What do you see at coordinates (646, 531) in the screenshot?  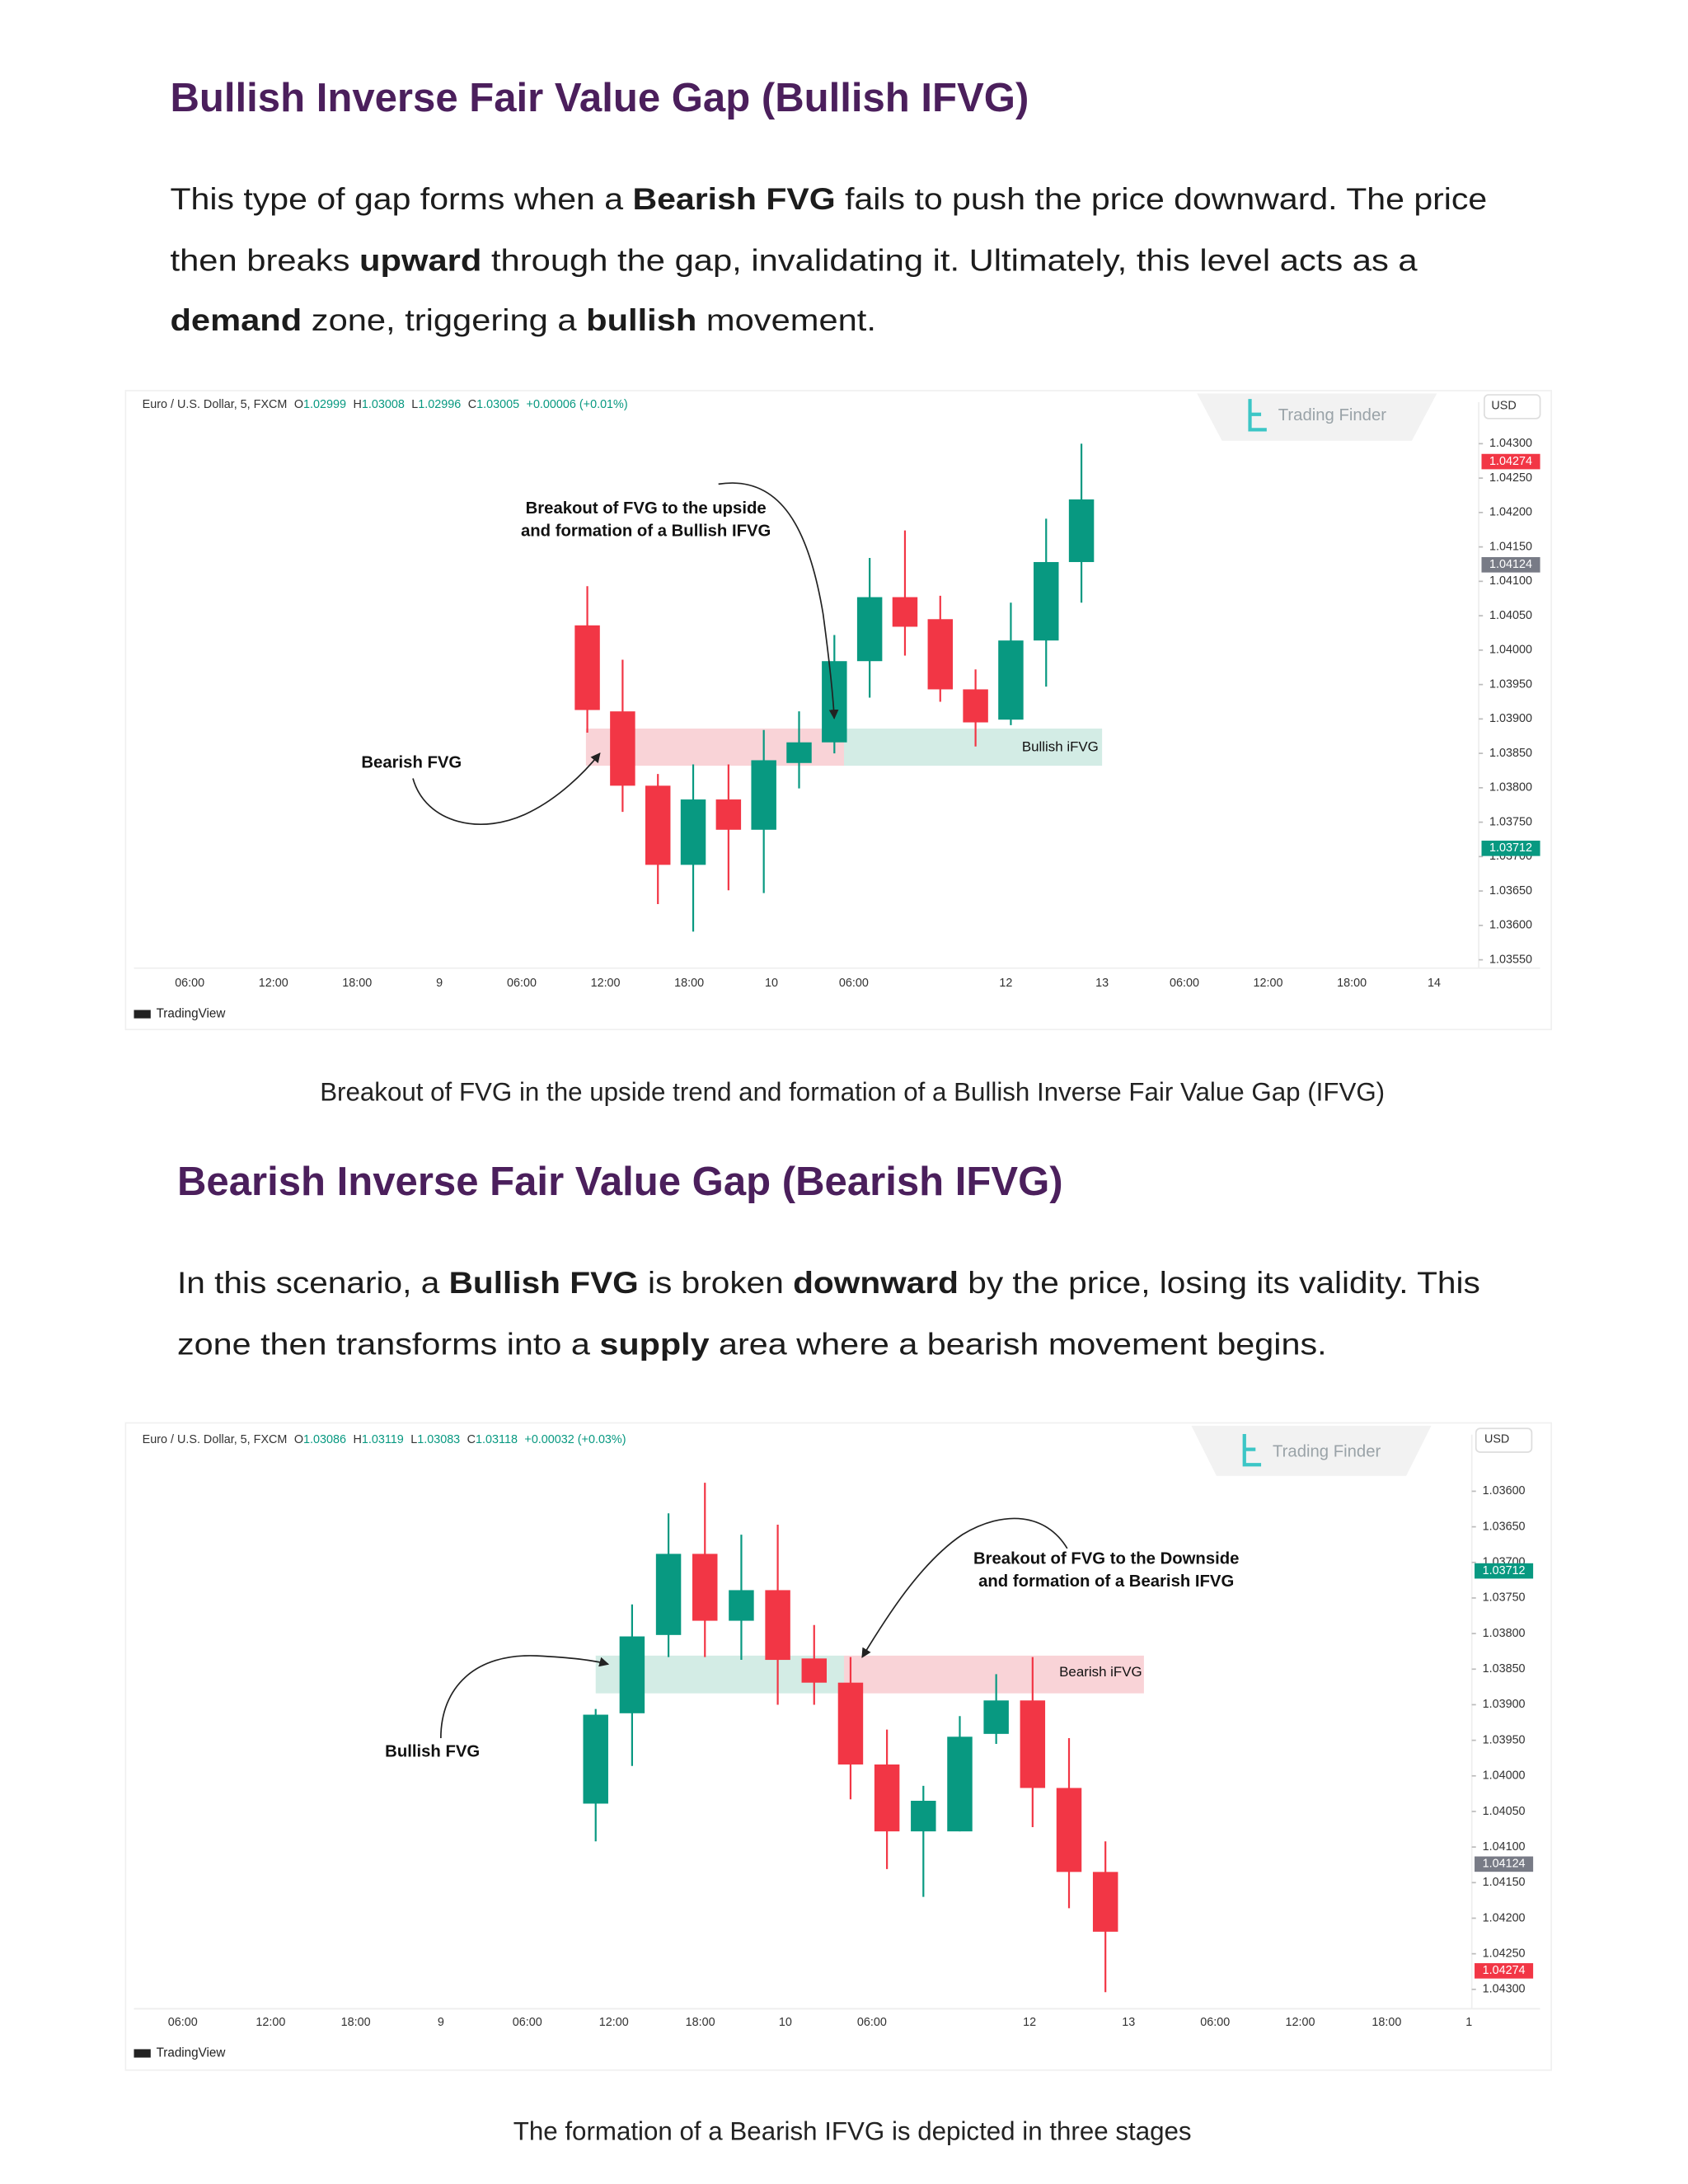 I see `annotation: and formation of a Bullish IFVG` at bounding box center [646, 531].